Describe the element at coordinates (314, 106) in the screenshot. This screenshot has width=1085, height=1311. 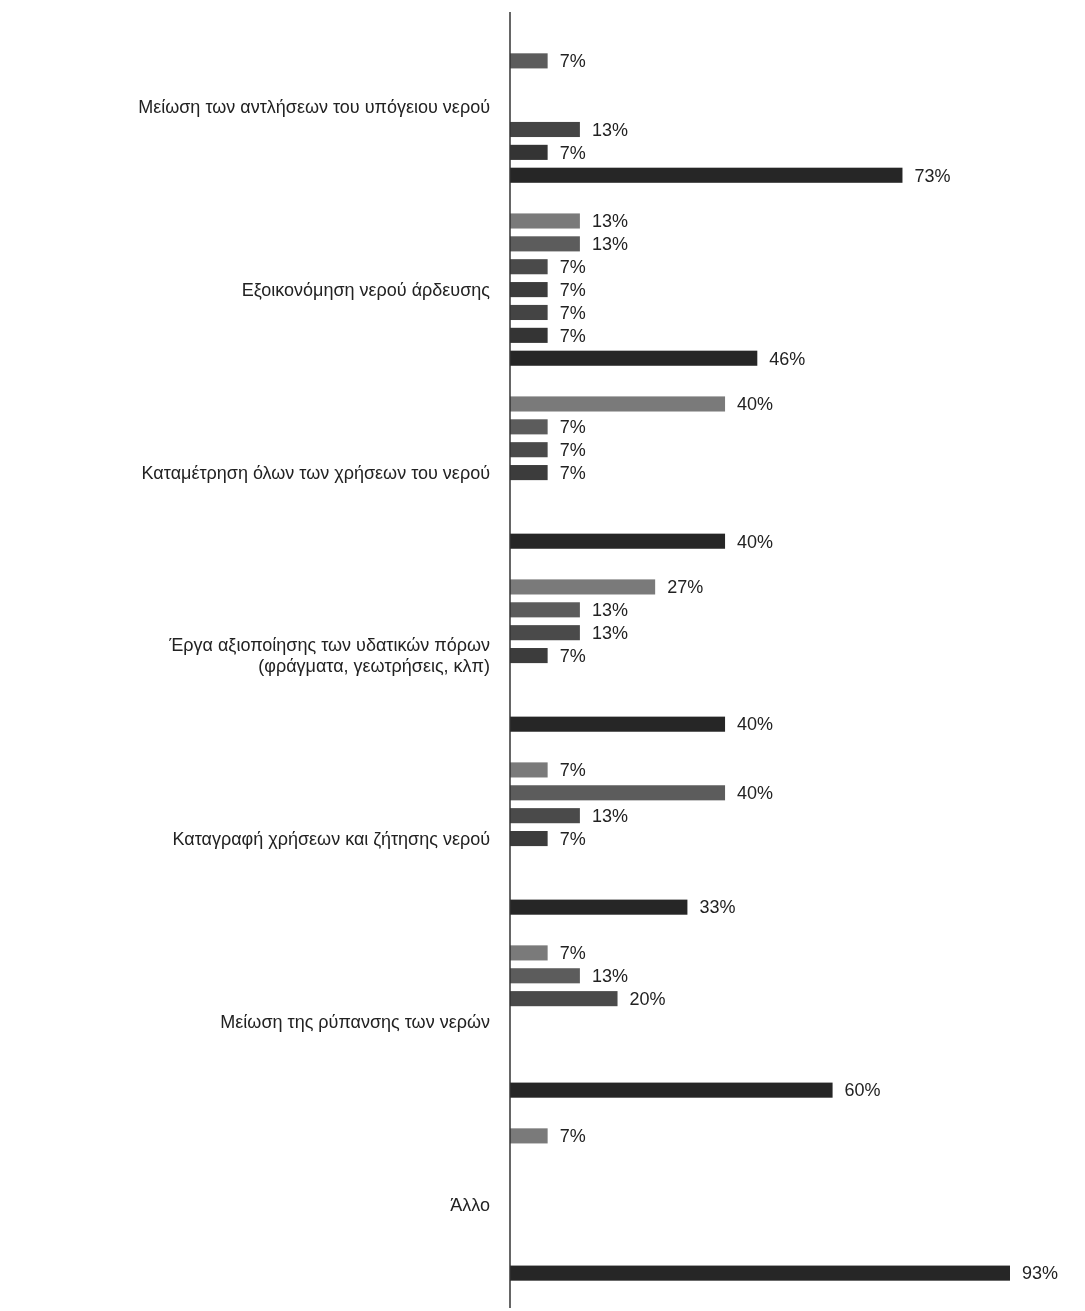
I see `y-tick-label: Μείωση των αντλήσεων του υπόγειου νερού` at that location.